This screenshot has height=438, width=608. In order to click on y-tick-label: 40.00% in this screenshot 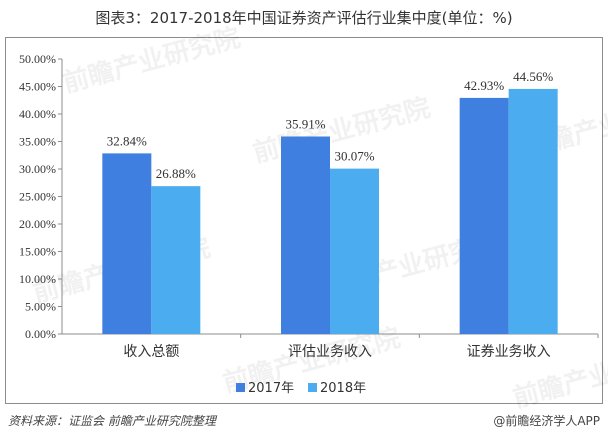, I will do `click(37, 114)`.